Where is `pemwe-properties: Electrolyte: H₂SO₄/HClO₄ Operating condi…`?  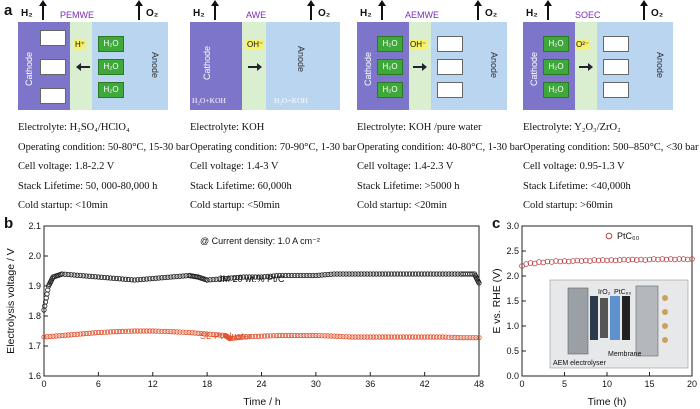 pemwe-properties: Electrolyte: H₂SO₄/HClO₄ Operating condi… is located at coordinates (103, 167).